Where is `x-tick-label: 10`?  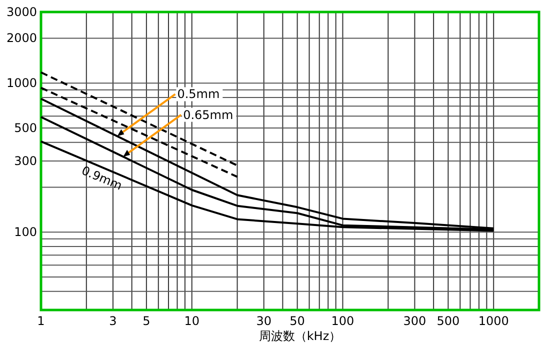
x-tick-label: 10 is located at coordinates (192, 321).